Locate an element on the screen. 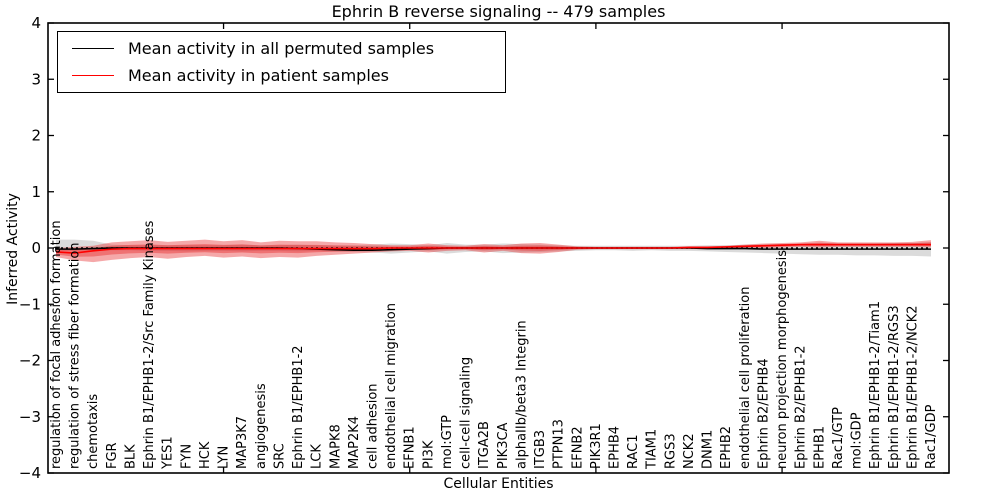 The height and width of the screenshot is (500, 1000). y-tick-label: 1 is located at coordinates (36, 192).